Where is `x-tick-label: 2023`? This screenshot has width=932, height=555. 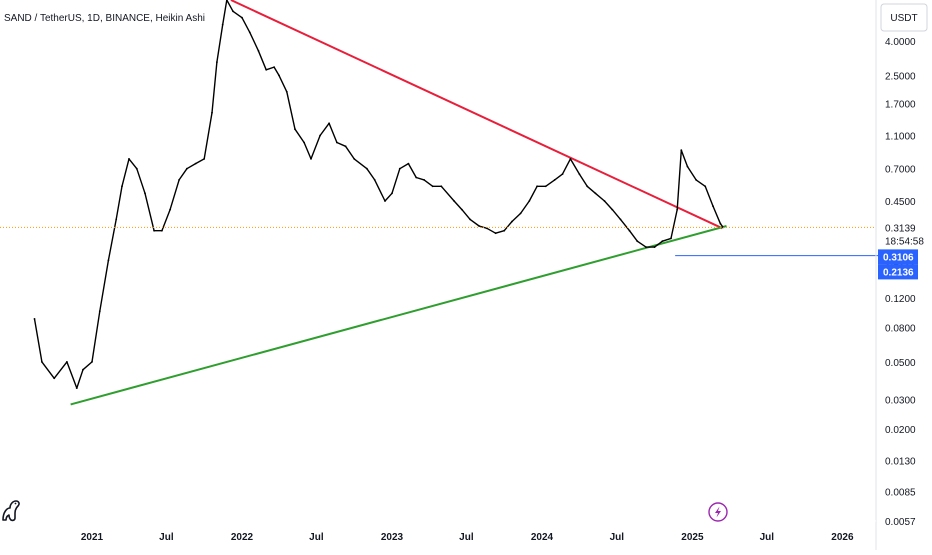
x-tick-label: 2023 is located at coordinates (392, 537).